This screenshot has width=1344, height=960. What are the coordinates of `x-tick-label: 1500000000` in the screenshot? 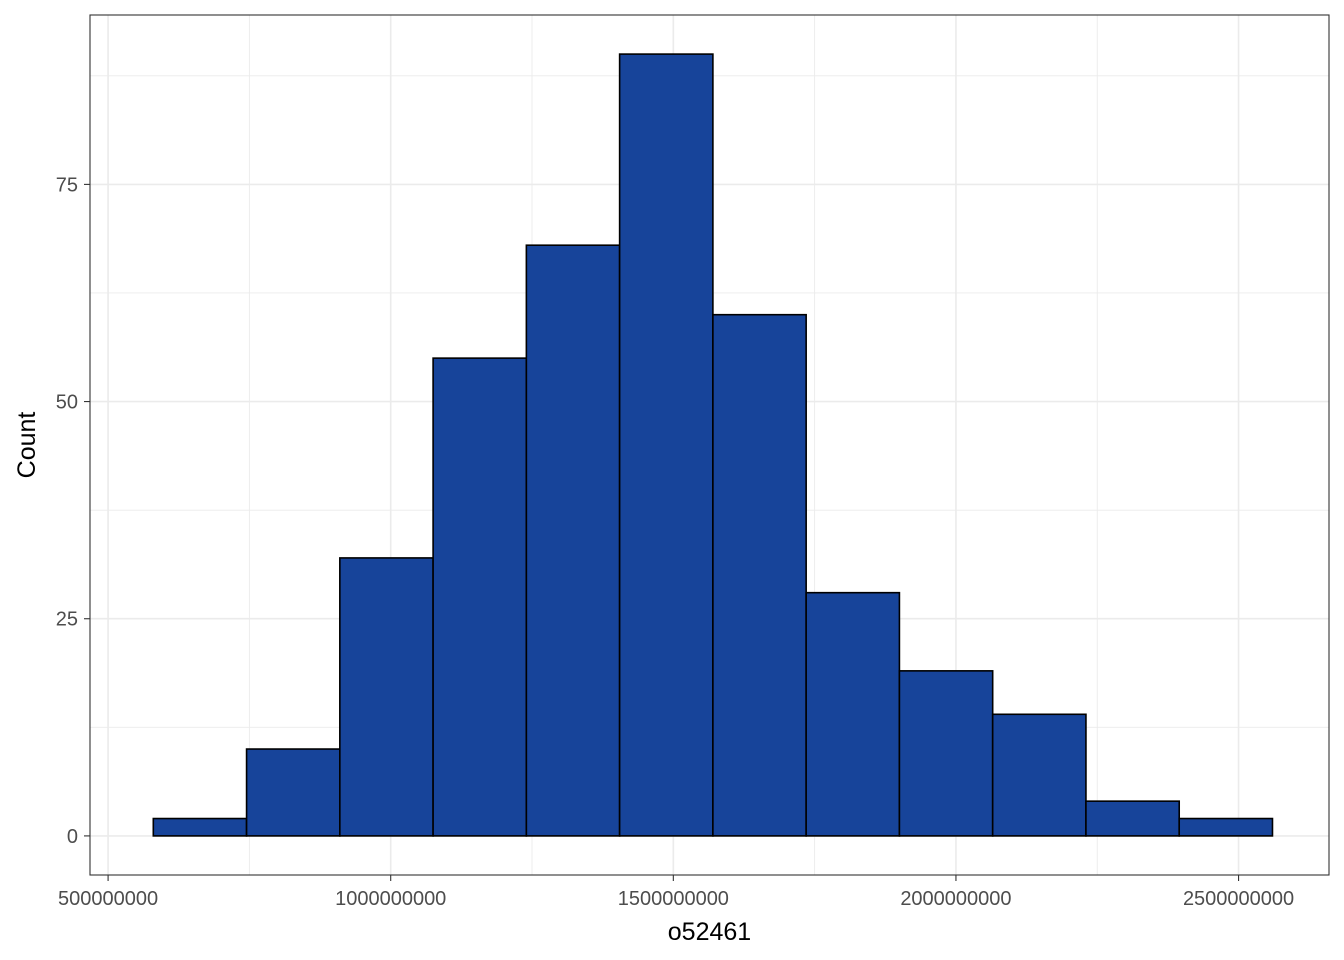 It's located at (673, 899).